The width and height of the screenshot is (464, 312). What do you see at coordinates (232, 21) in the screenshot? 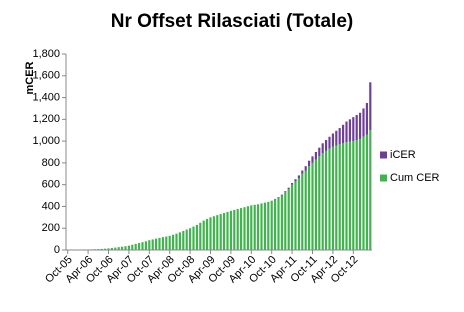
I see `chart-title: Nr Offset Rilasciati (Totale)` at bounding box center [232, 21].